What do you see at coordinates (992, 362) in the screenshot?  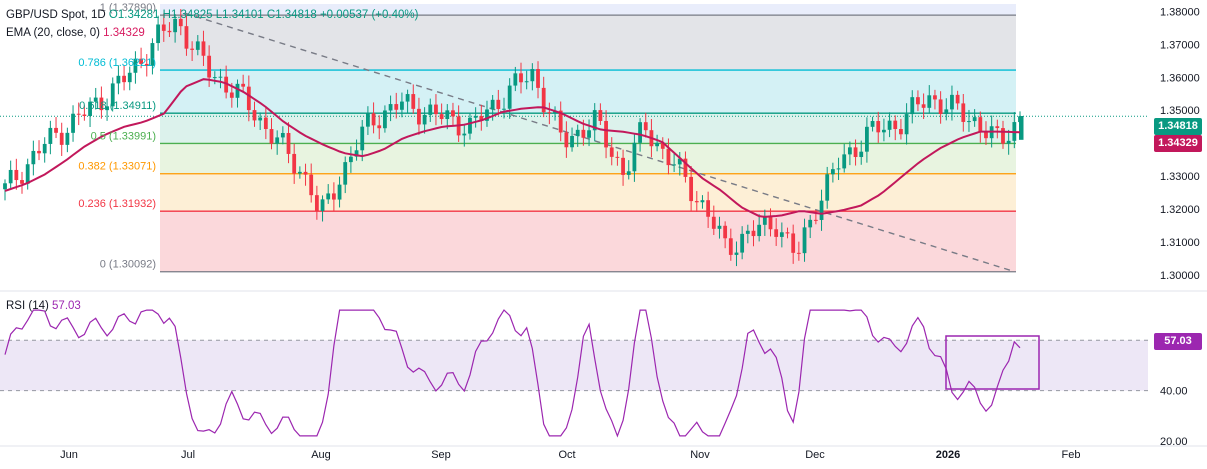 I see `rsi-highlight-box` at bounding box center [992, 362].